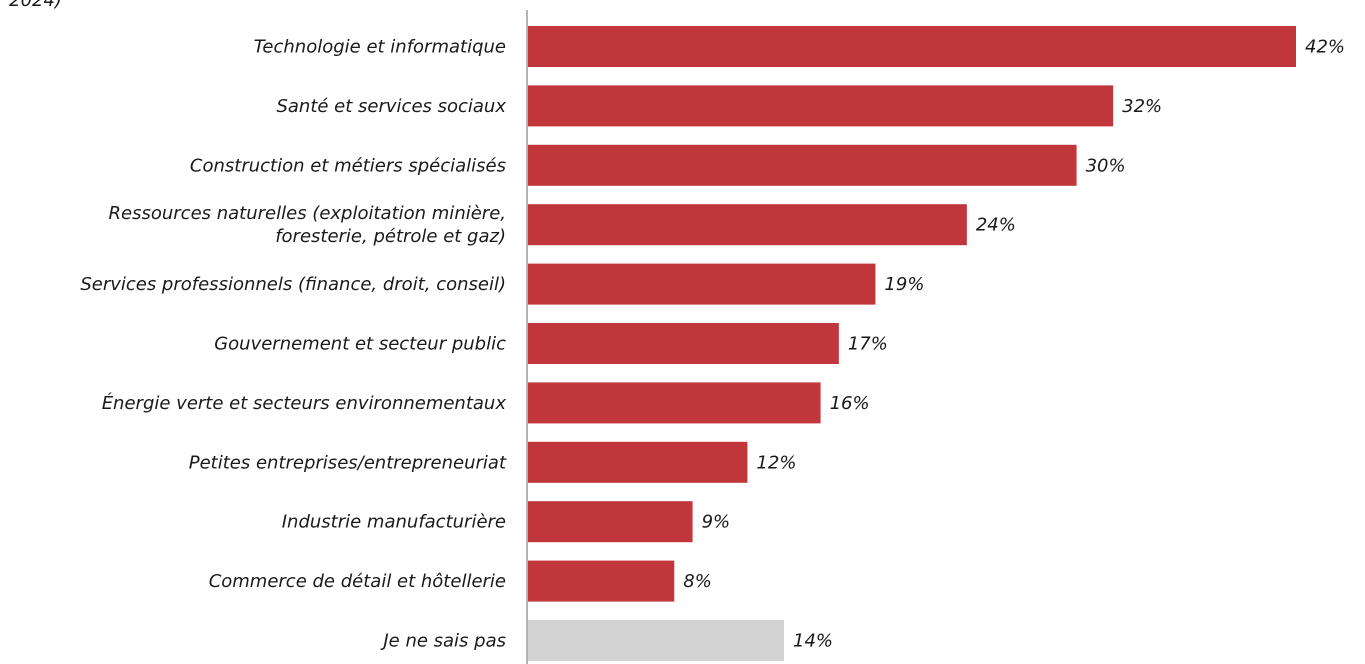 This screenshot has width=1365, height=664. What do you see at coordinates (31, 5) in the screenshot?
I see `chart-title-fragment: r 2024)` at bounding box center [31, 5].